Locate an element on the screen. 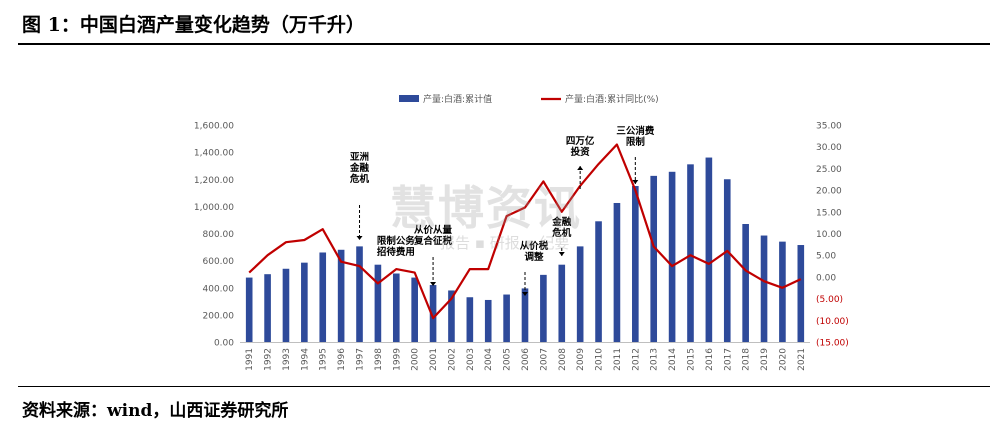 This screenshot has width=1008, height=426. x-tick-label: 2011 is located at coordinates (618, 359).